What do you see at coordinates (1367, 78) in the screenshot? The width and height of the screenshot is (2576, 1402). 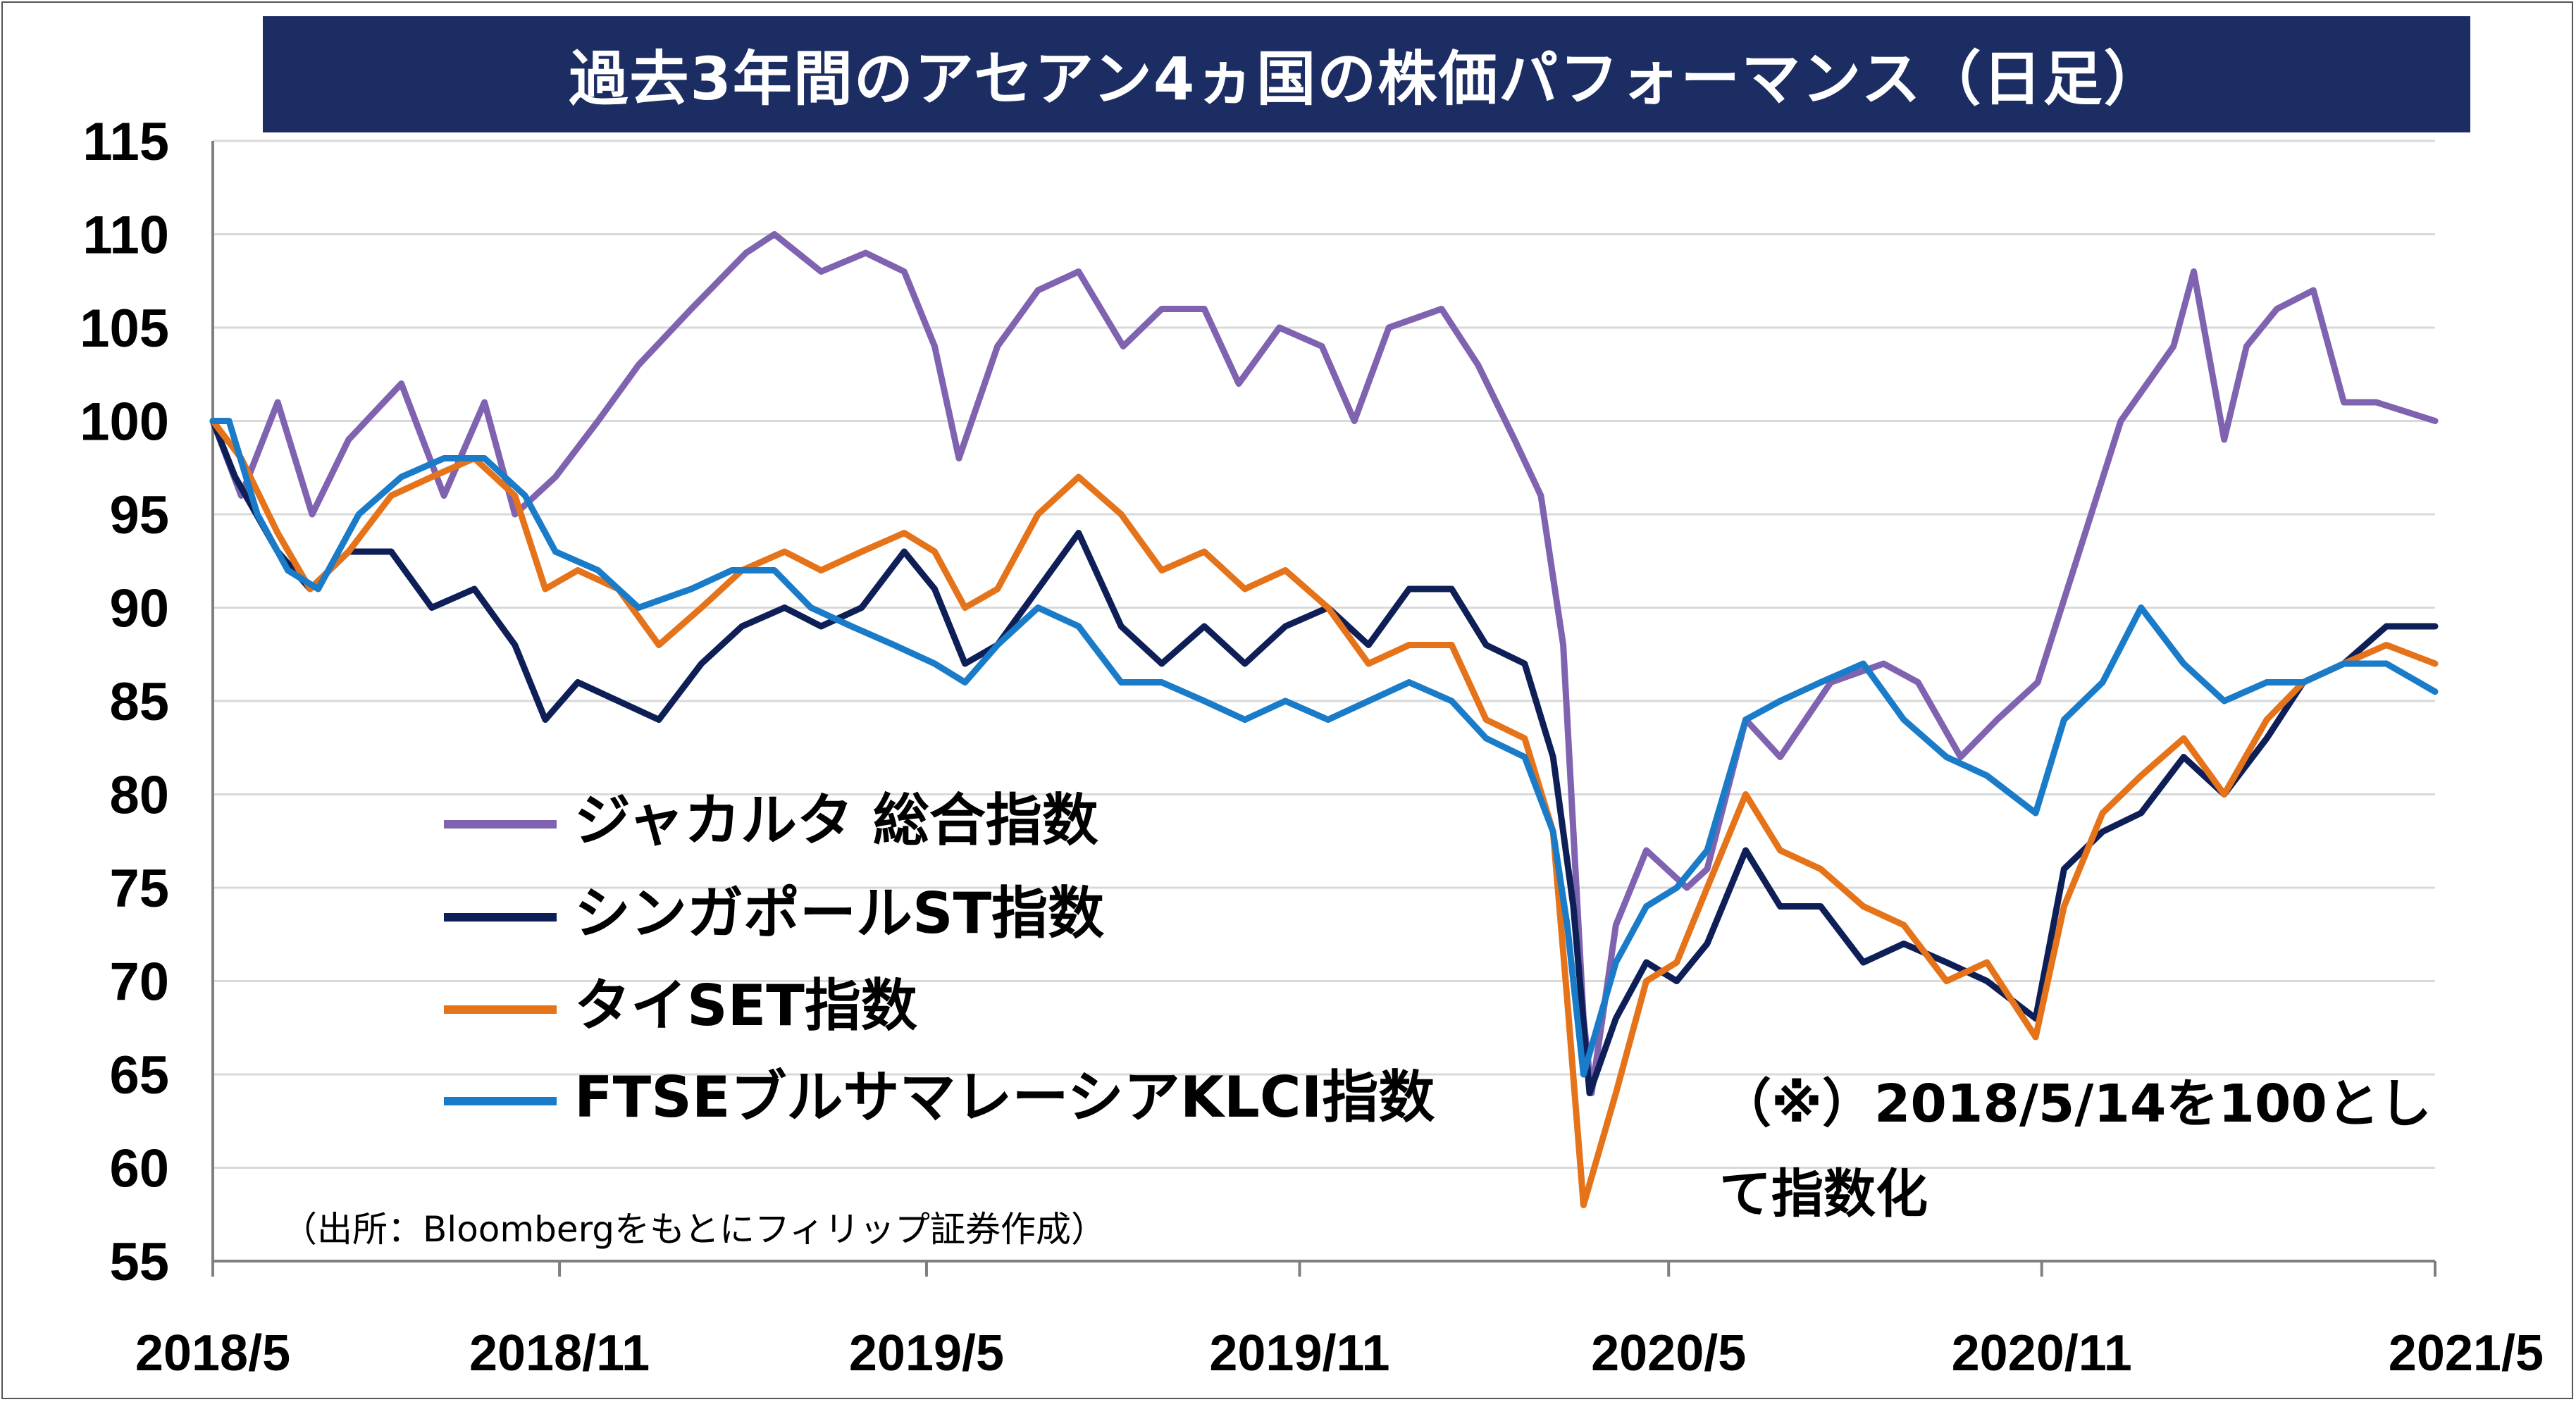 I see `chart-title: 過去3年間のアセアン4ヵ国の株価パフォーマンス（日足）` at bounding box center [1367, 78].